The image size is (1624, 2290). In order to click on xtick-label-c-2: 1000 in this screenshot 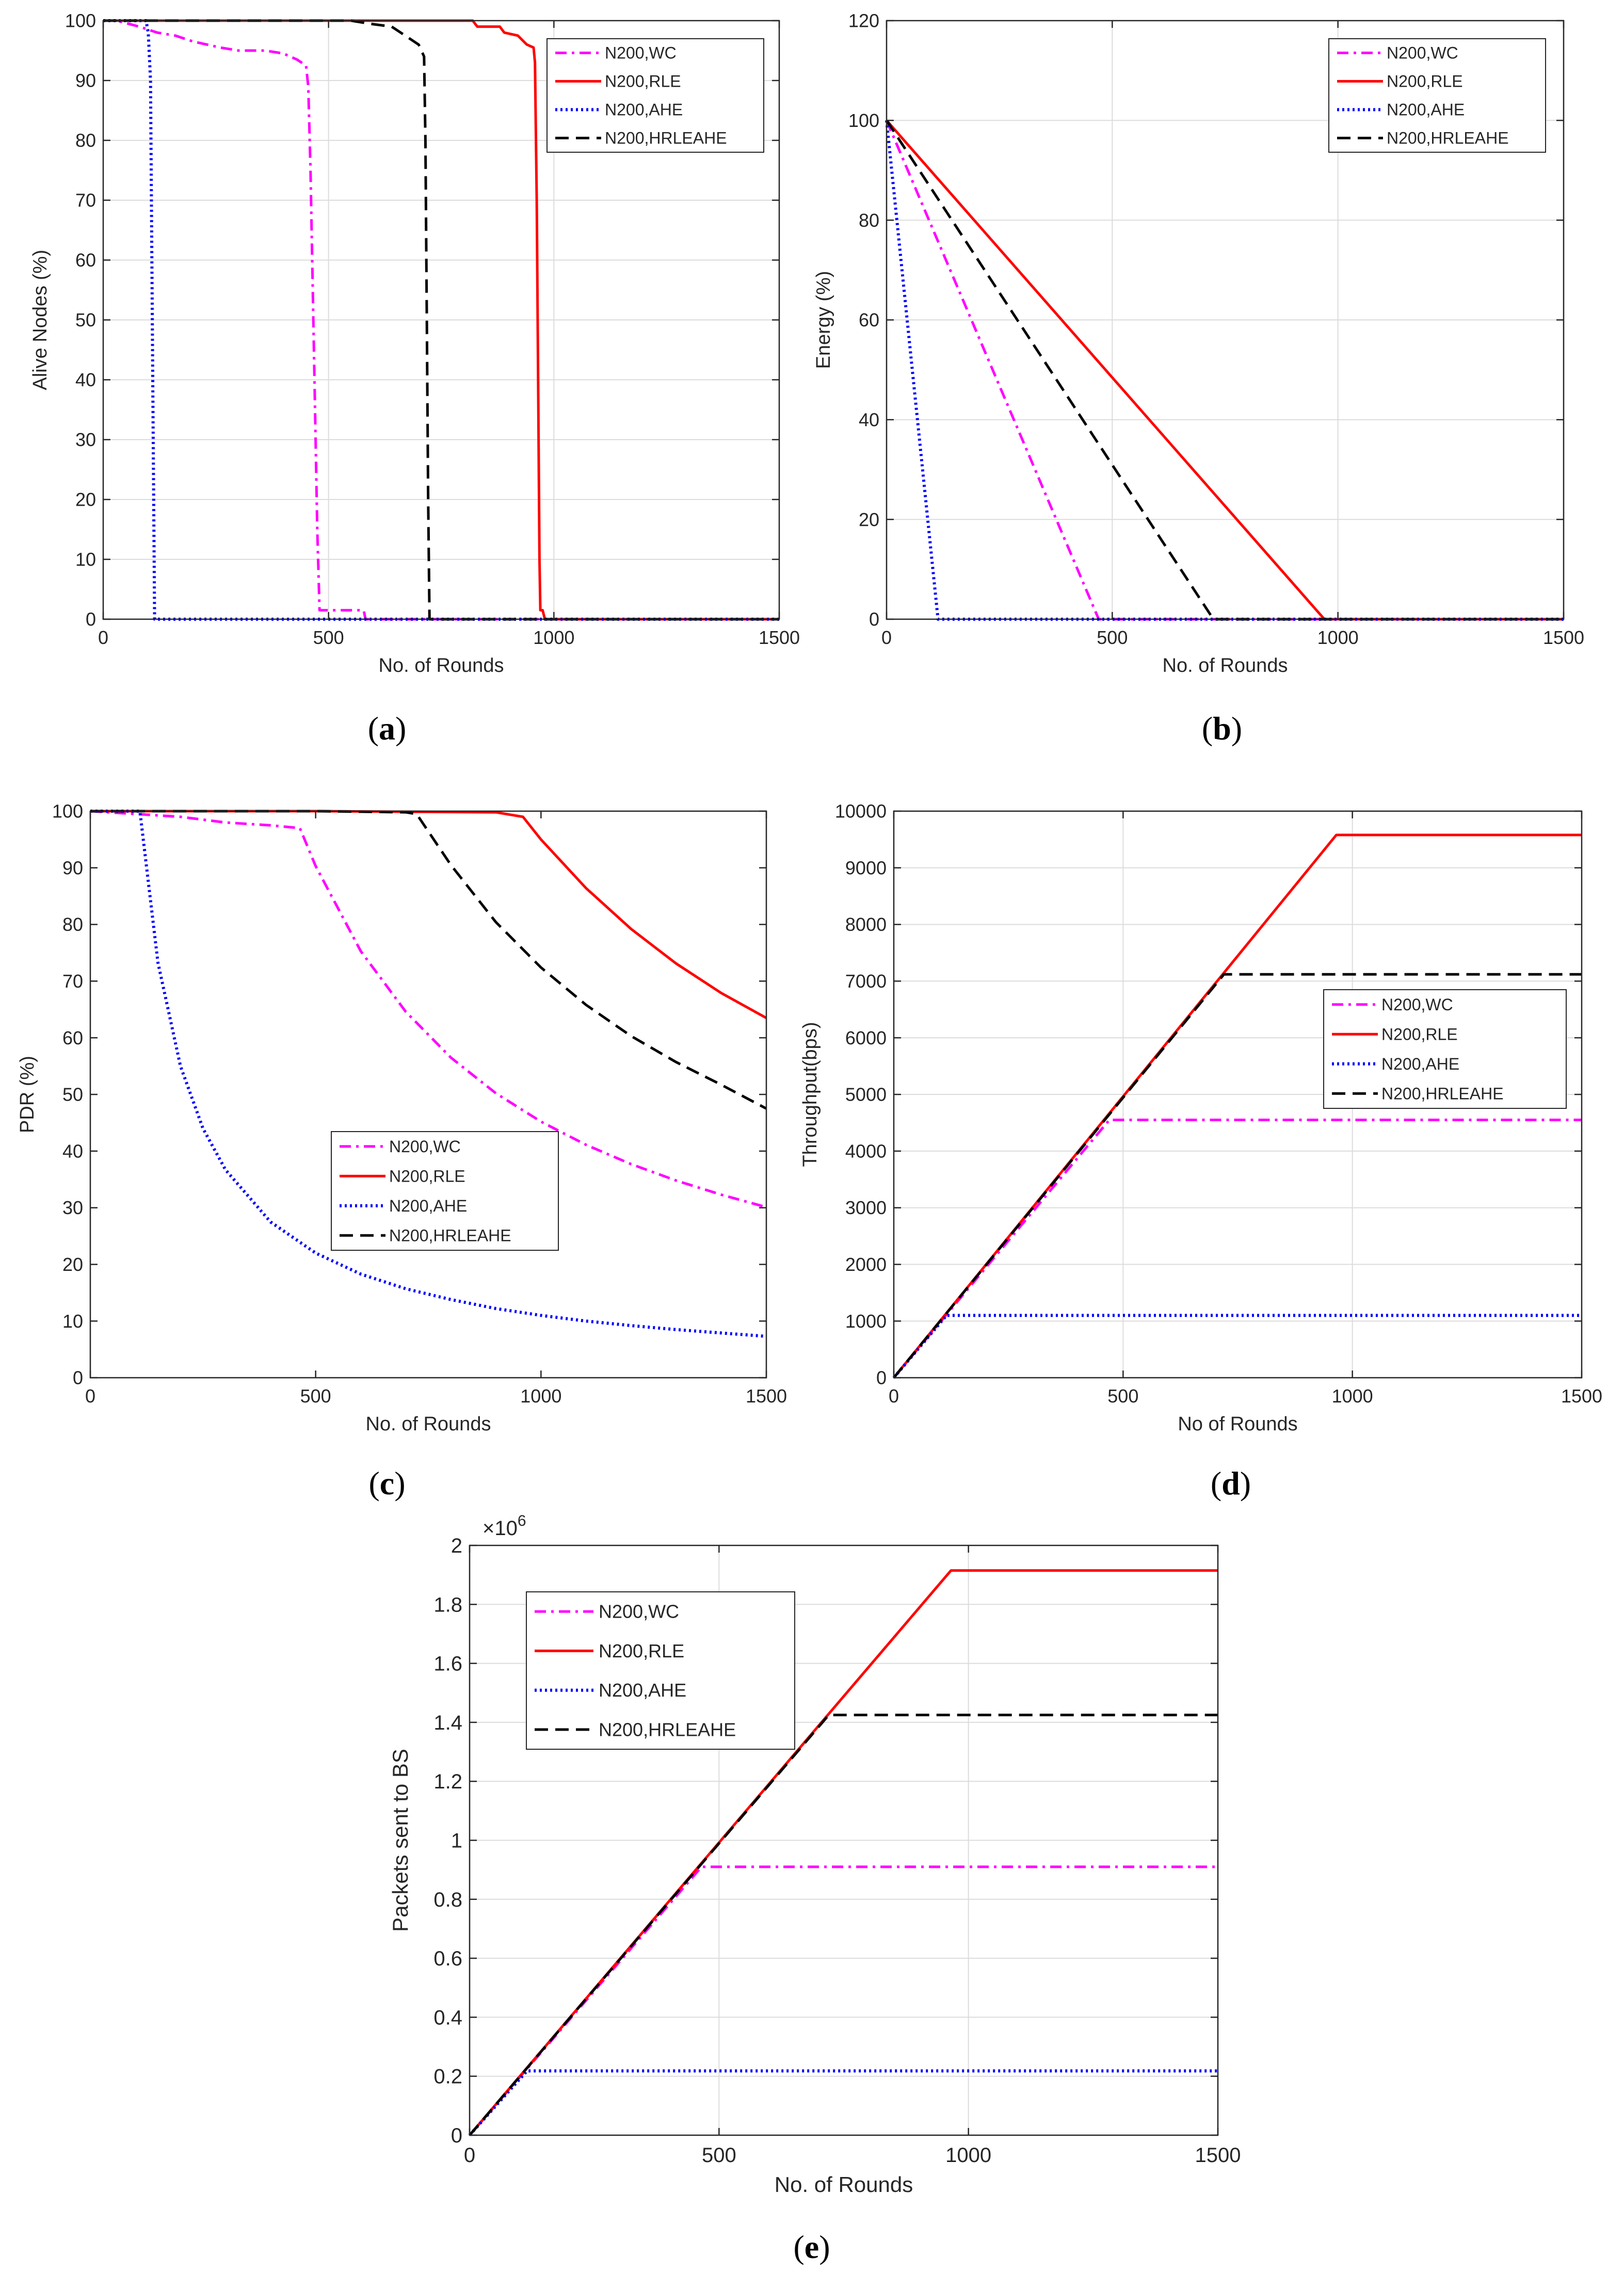, I will do `click(541, 1396)`.